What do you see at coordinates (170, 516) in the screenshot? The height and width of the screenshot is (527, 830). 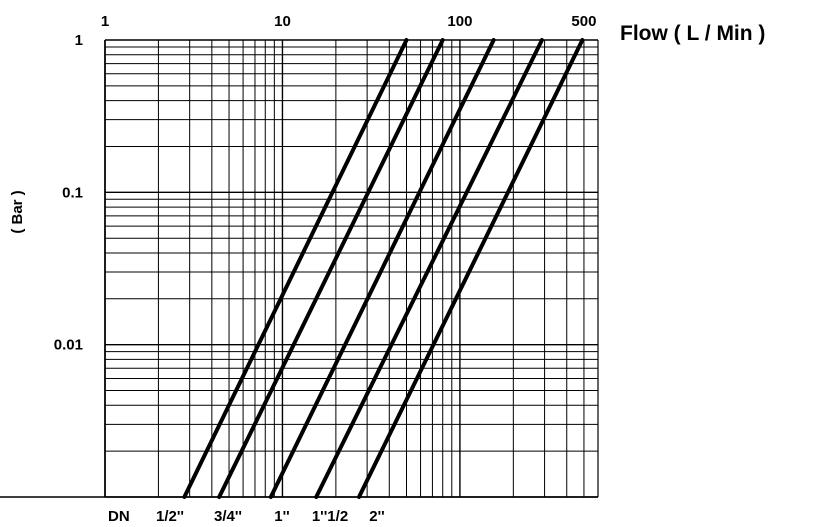 I see `series-label: 1/2''` at bounding box center [170, 516].